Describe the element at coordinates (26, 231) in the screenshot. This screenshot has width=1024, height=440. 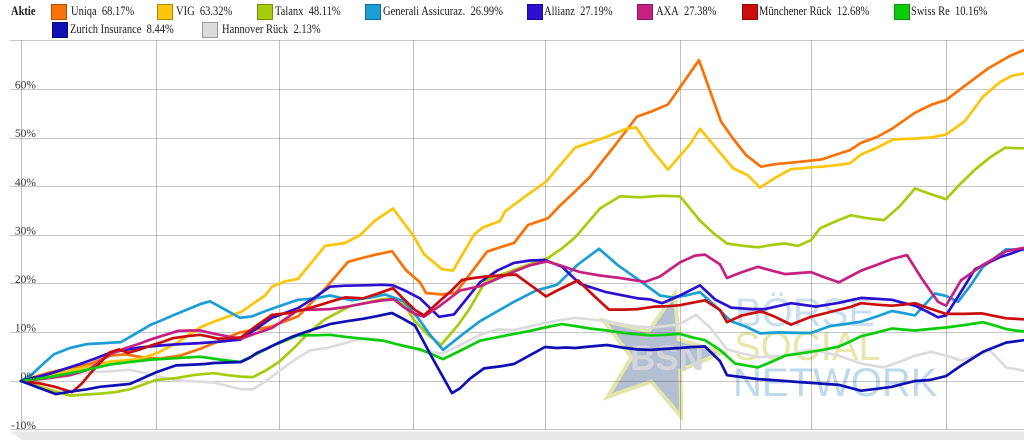
I see `svg-text: 30%` at that location.